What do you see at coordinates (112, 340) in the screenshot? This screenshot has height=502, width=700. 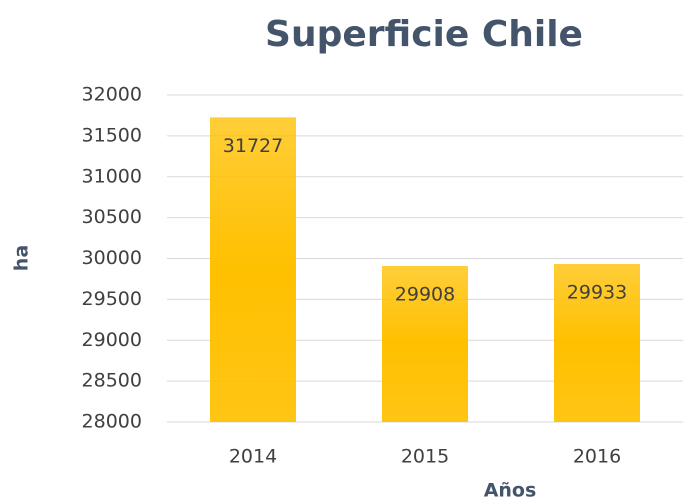 I see `y-tick-label: 29000` at bounding box center [112, 340].